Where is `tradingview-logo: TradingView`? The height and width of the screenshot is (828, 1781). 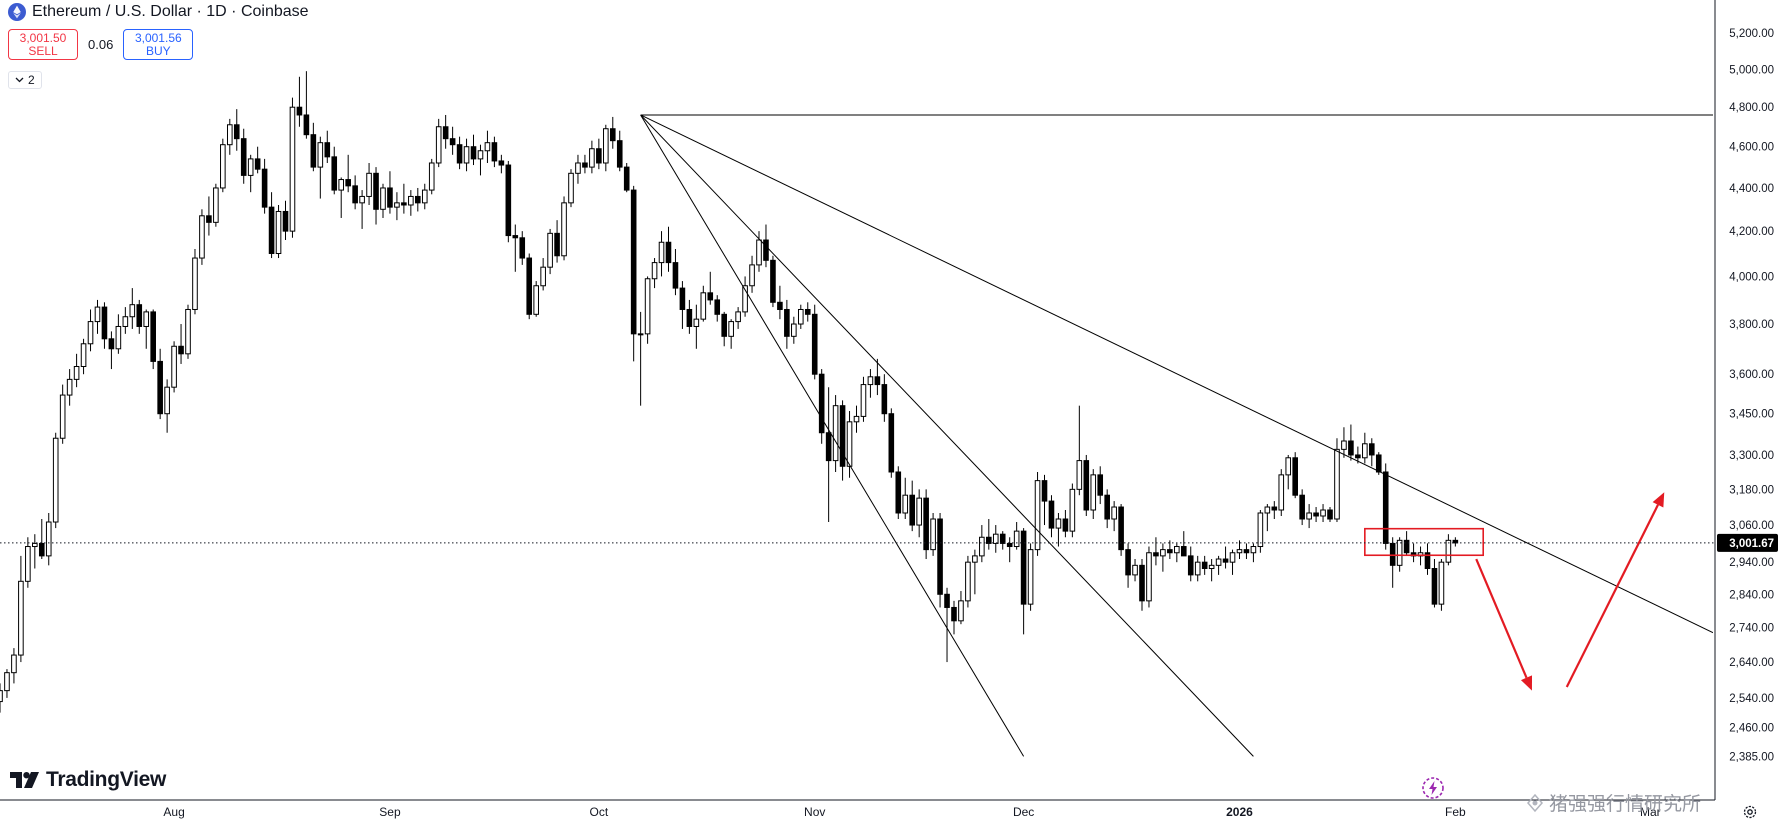 tradingview-logo: TradingView is located at coordinates (88, 780).